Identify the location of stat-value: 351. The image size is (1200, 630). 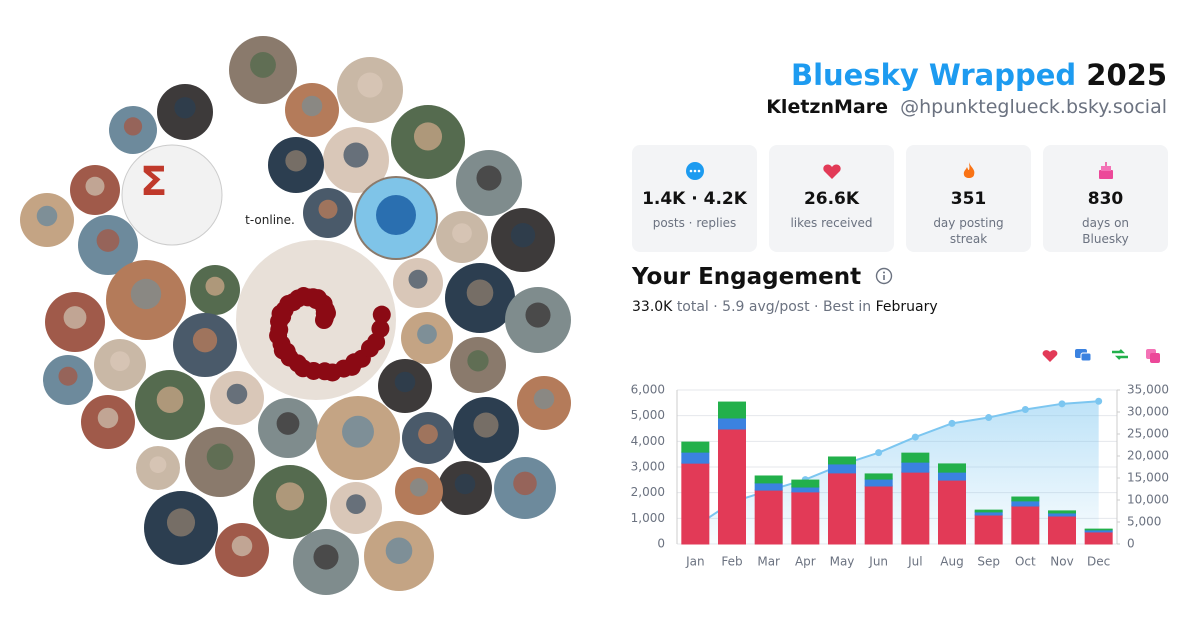
(968, 199).